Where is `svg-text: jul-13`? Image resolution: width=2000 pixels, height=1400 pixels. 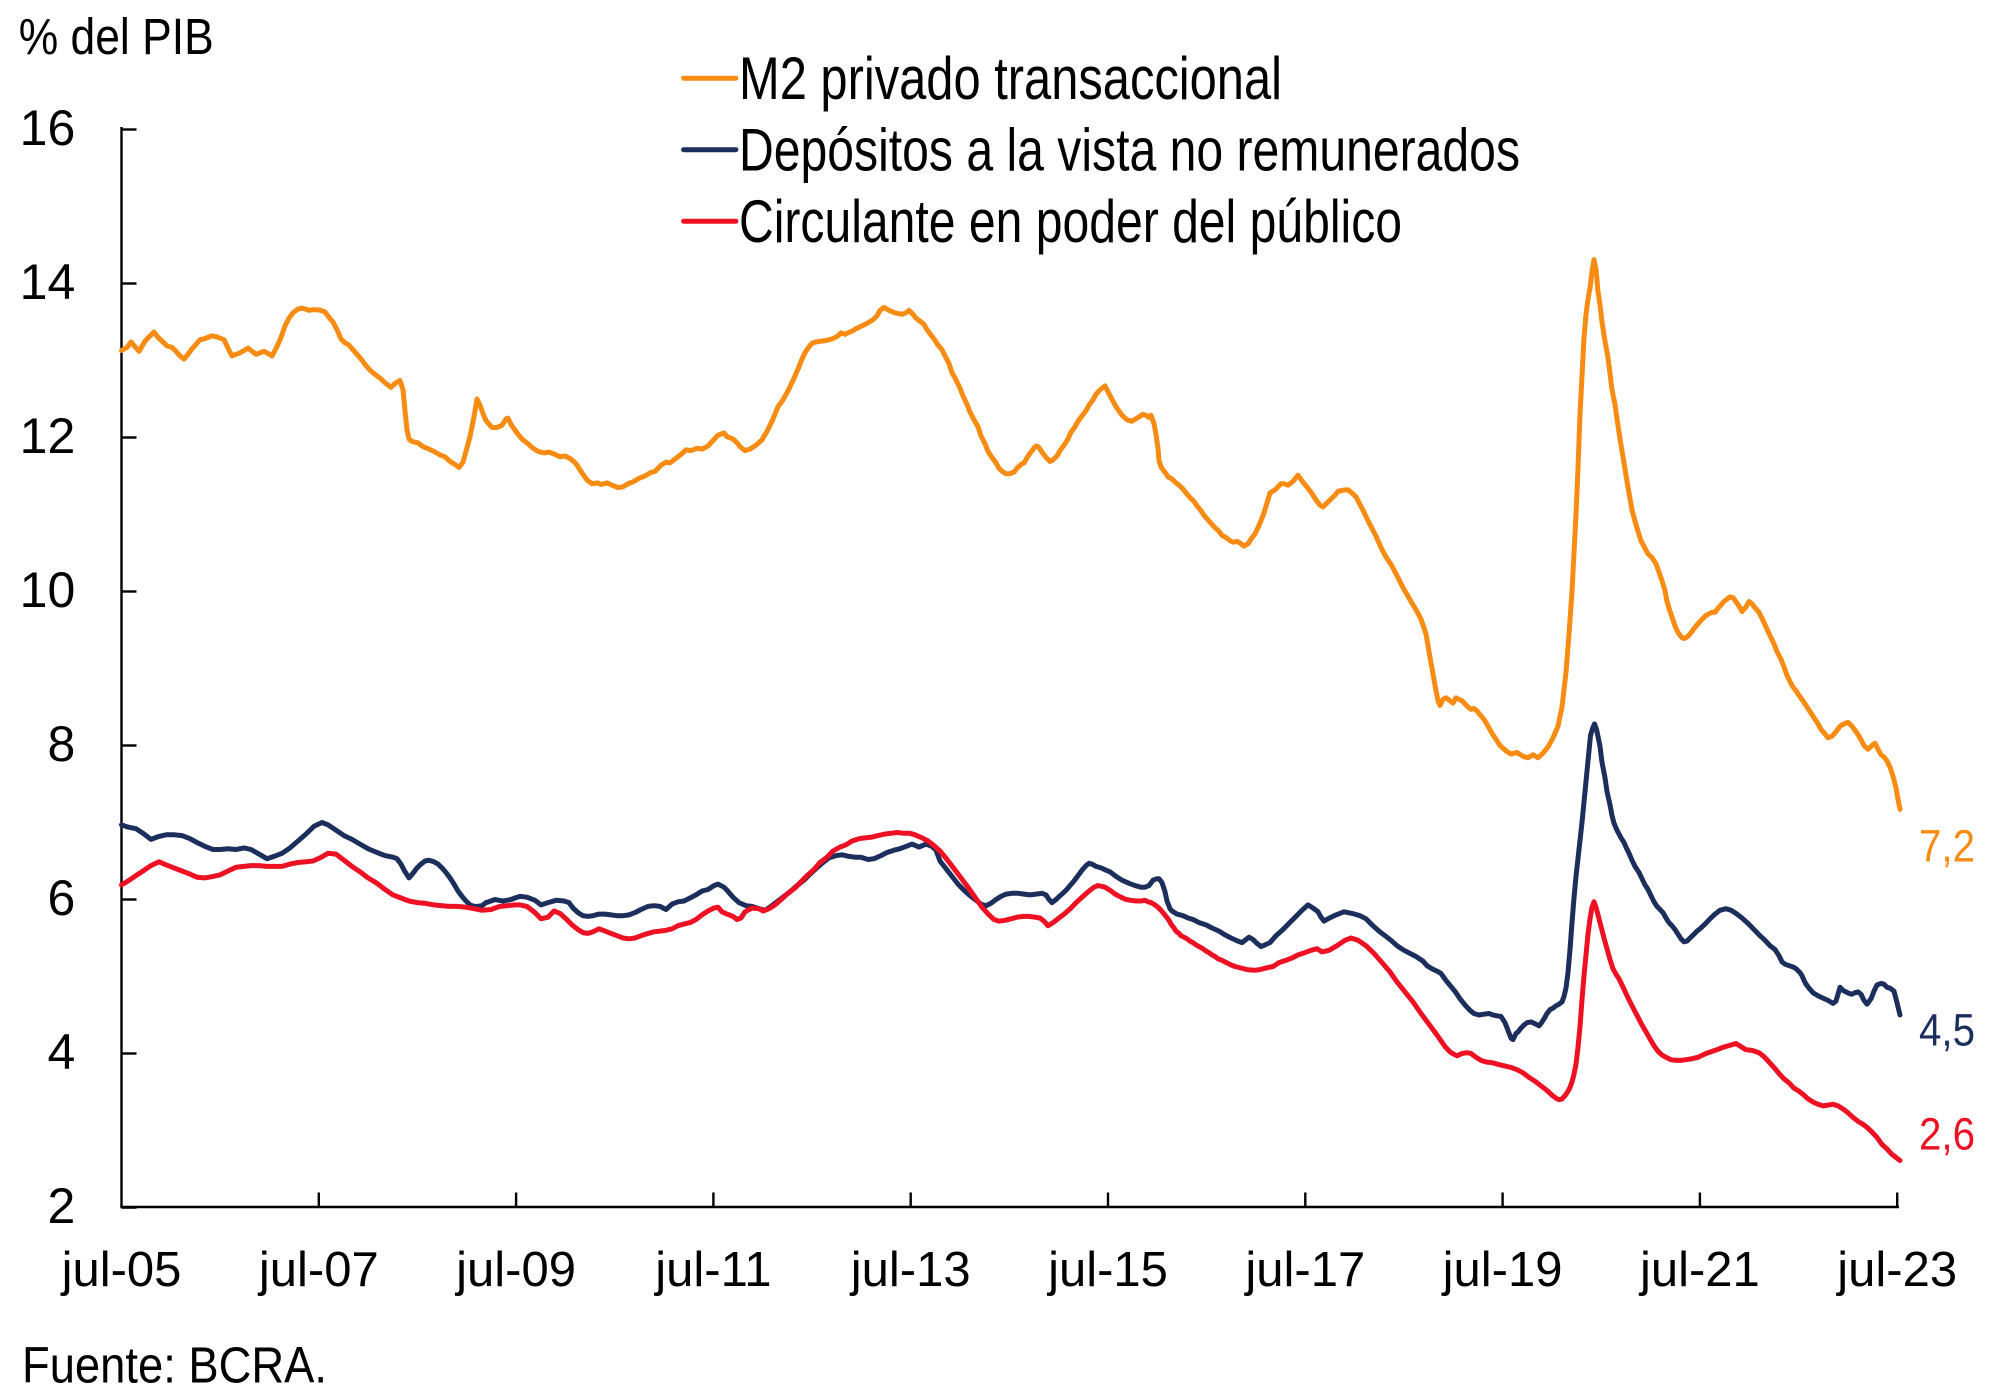
svg-text: jul-13 is located at coordinates (910, 1270).